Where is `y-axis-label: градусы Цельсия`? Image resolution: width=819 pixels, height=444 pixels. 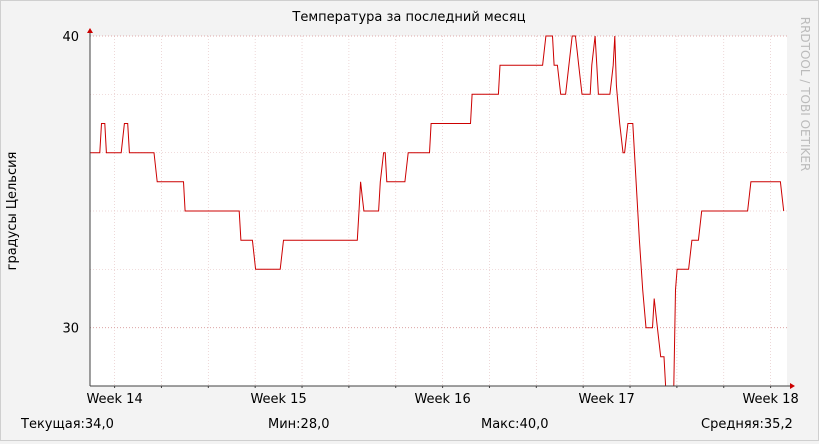 y-axis-label: градусы Цельсия is located at coordinates (12, 211).